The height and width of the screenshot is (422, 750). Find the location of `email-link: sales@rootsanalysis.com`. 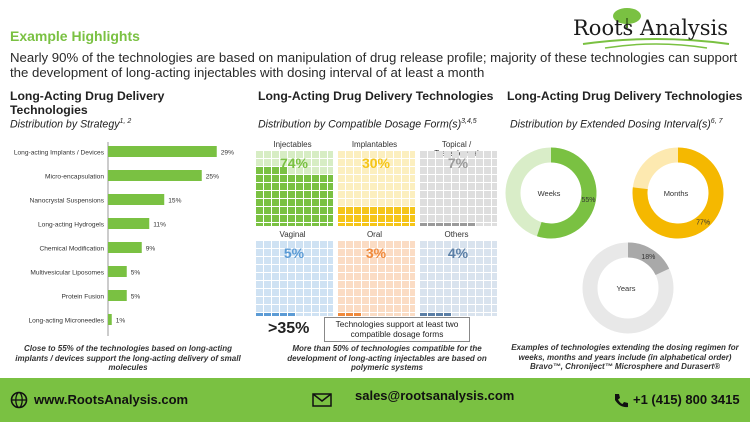

email-link: sales@rootsanalysis.com is located at coordinates (435, 395).